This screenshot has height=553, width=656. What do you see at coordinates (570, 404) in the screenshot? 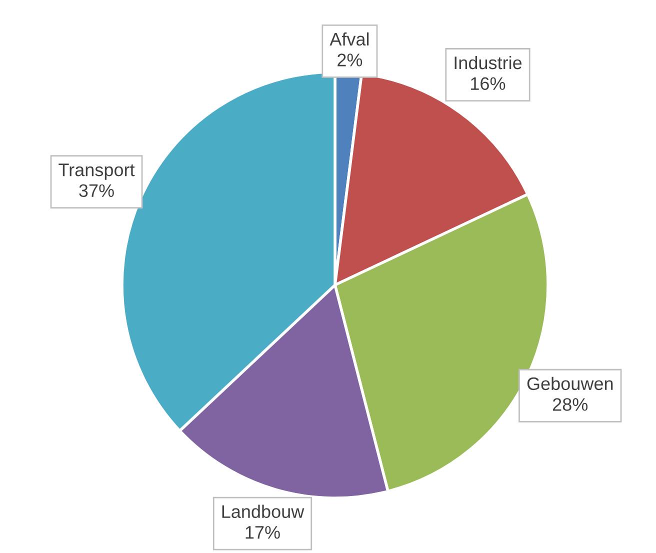
I see `data-label: 28%` at bounding box center [570, 404].